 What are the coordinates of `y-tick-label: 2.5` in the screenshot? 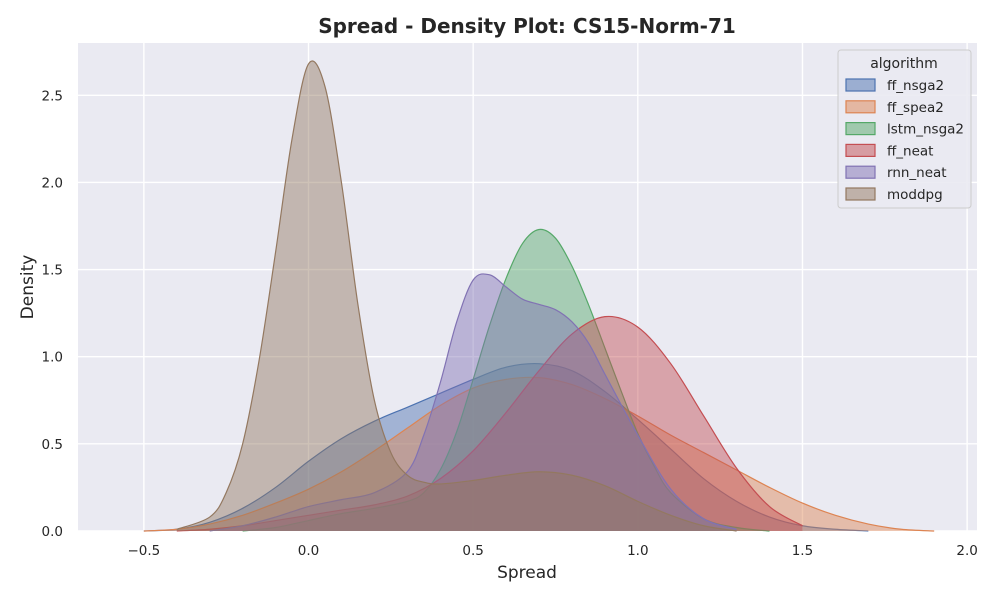 It's located at (52, 96).